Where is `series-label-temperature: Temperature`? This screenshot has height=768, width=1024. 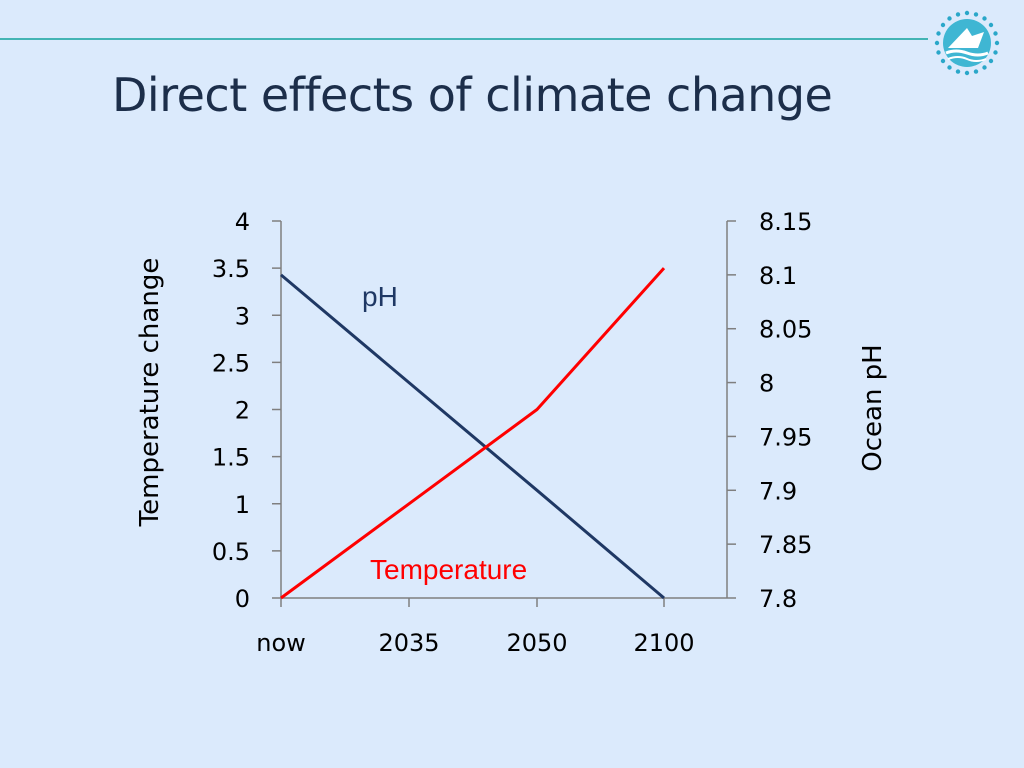
series-label-temperature: Temperature is located at coordinates (448, 569).